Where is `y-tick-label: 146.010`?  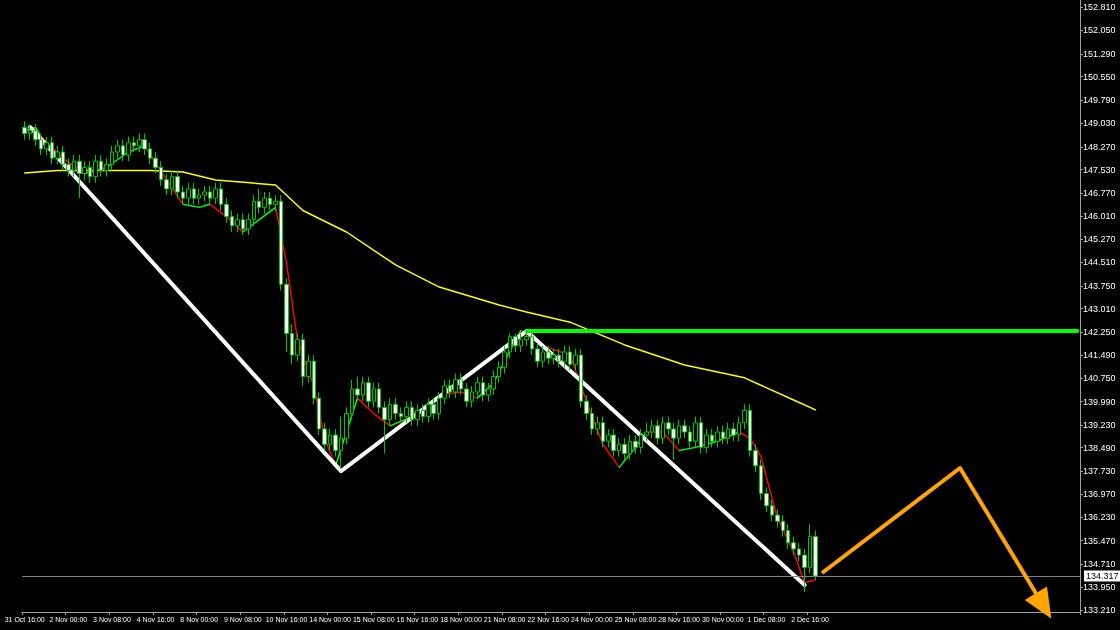
y-tick-label: 146.010 is located at coordinates (1099, 216).